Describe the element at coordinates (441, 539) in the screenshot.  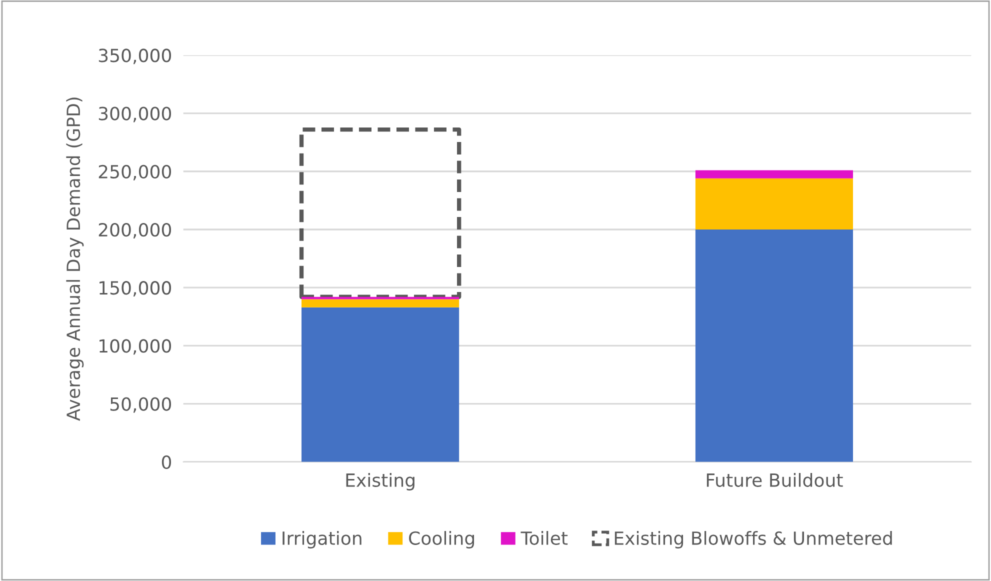
I see `legend-label: Cooling` at that location.